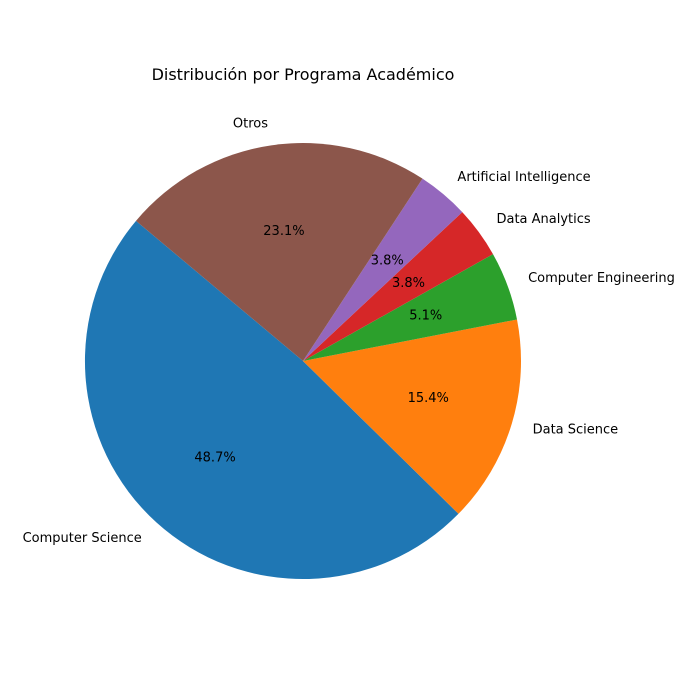 This screenshot has width=700, height=700. I want to click on pie-category-label: Otros, so click(250, 123).